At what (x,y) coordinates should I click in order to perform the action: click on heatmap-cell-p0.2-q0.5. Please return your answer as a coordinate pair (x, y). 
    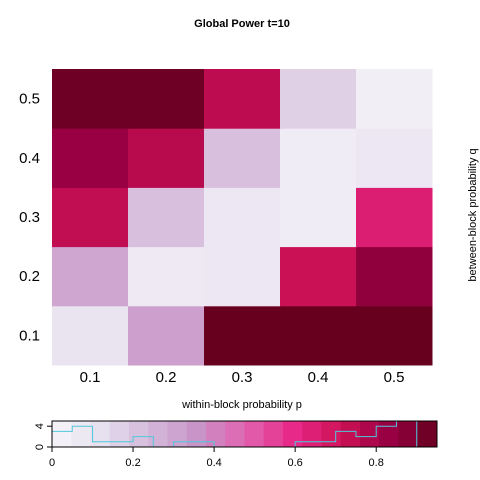
    Looking at the image, I should click on (166, 99).